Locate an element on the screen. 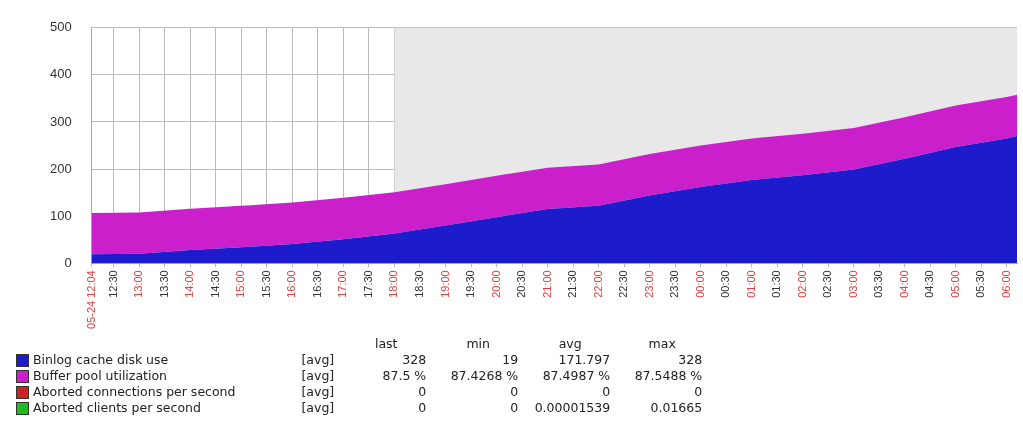  y-tick-label: 300 is located at coordinates (60, 121).